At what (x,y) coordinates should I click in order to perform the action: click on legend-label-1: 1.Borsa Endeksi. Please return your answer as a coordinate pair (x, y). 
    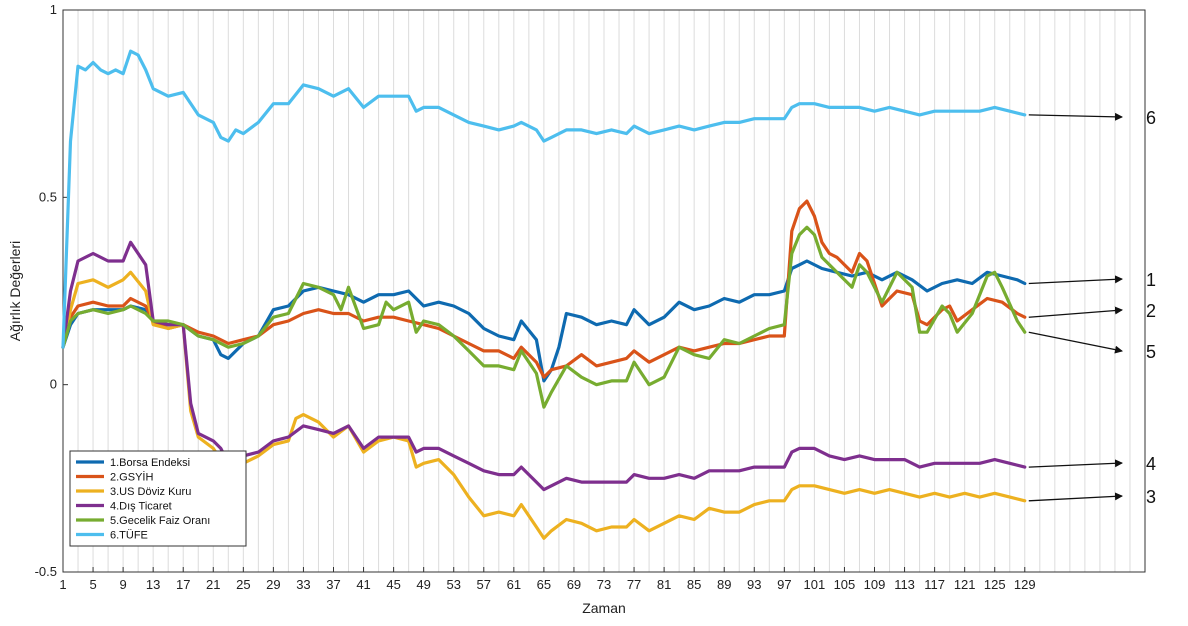
    Looking at the image, I should click on (150, 463).